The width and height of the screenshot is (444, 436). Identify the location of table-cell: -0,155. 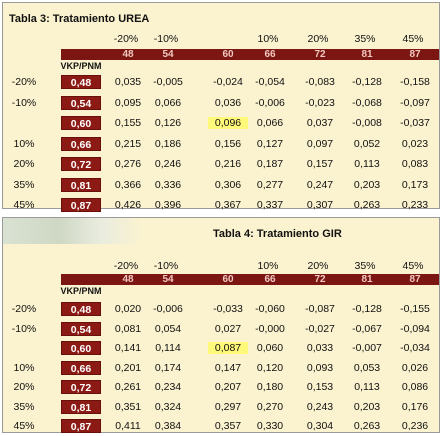
(415, 309).